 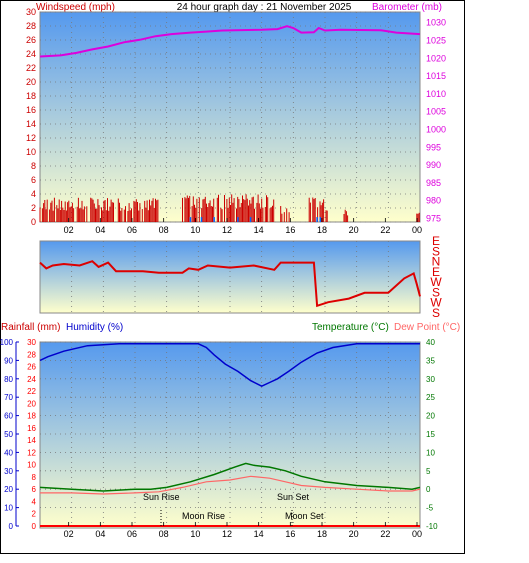 I want to click on direction-line, so click(x=230, y=284).